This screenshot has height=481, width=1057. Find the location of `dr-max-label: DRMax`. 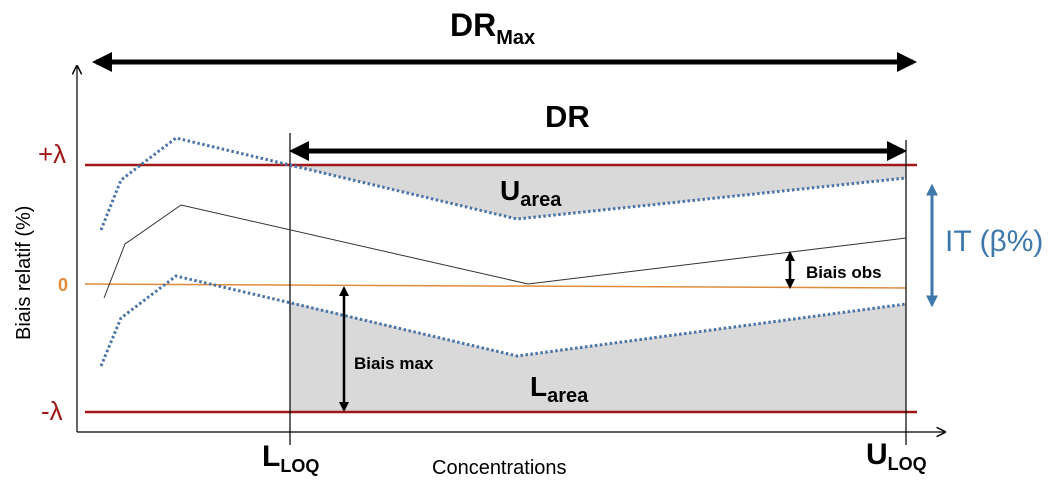

dr-max-label: DRMax is located at coordinates (492, 28).